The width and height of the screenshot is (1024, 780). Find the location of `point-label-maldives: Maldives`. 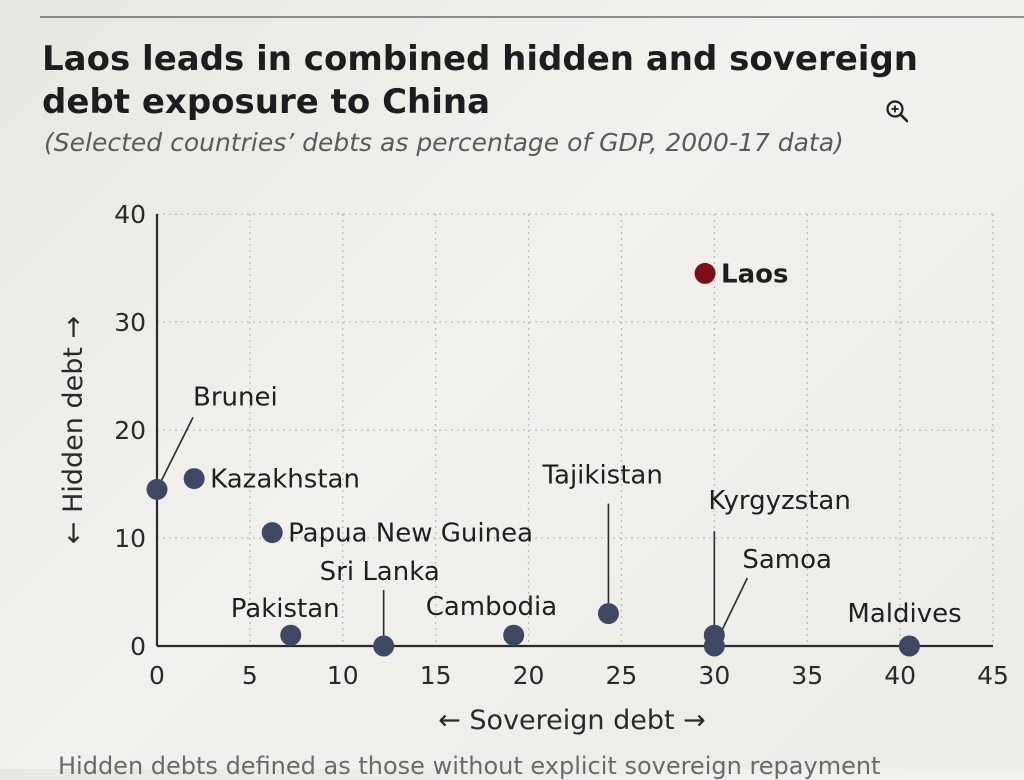

point-label-maldives: Maldives is located at coordinates (904, 614).